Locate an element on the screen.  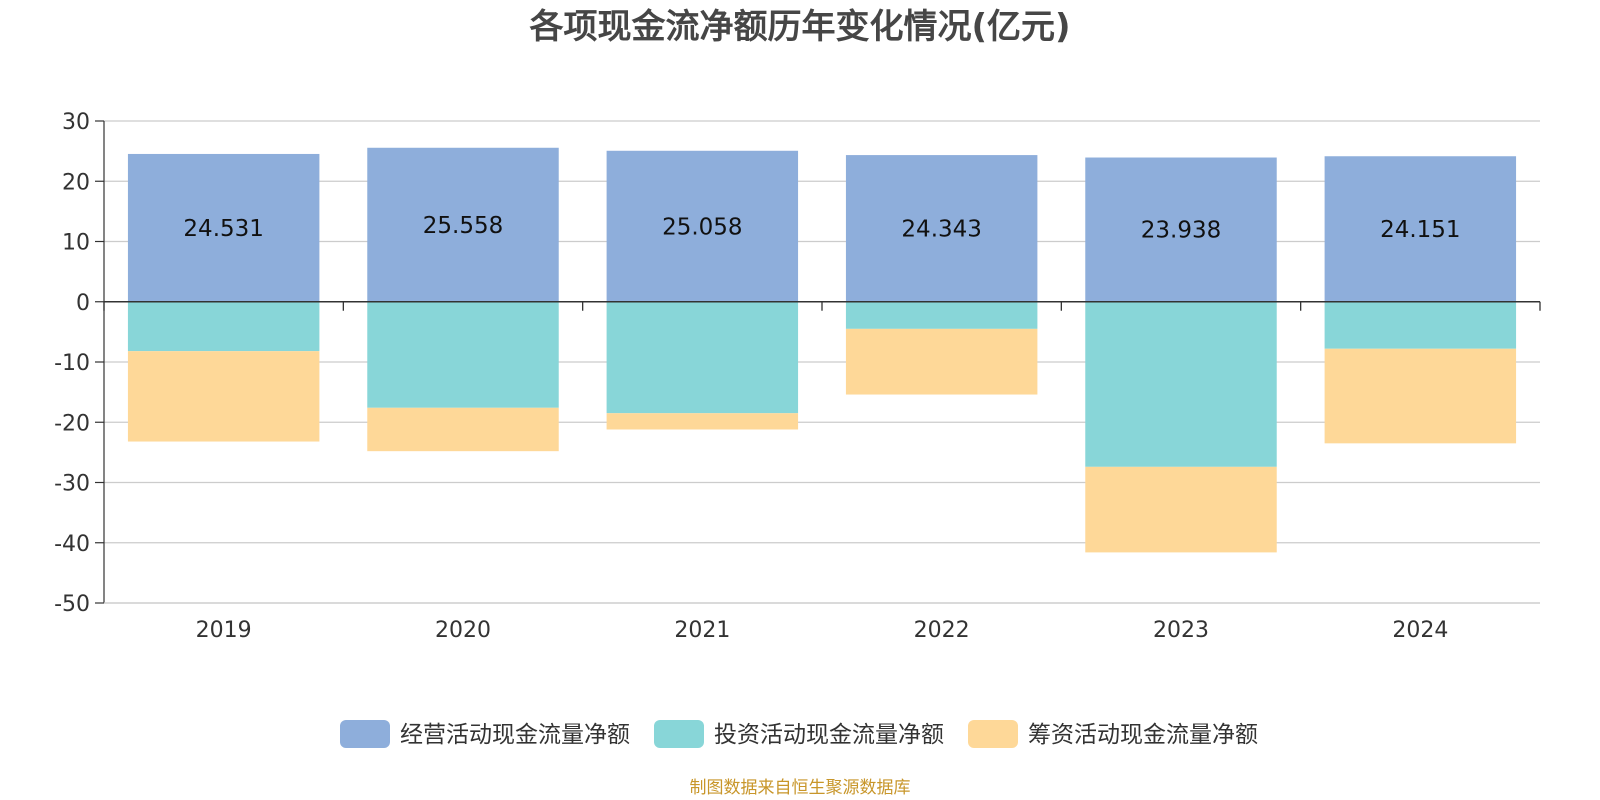
x-tick-label: 2022 is located at coordinates (942, 630).